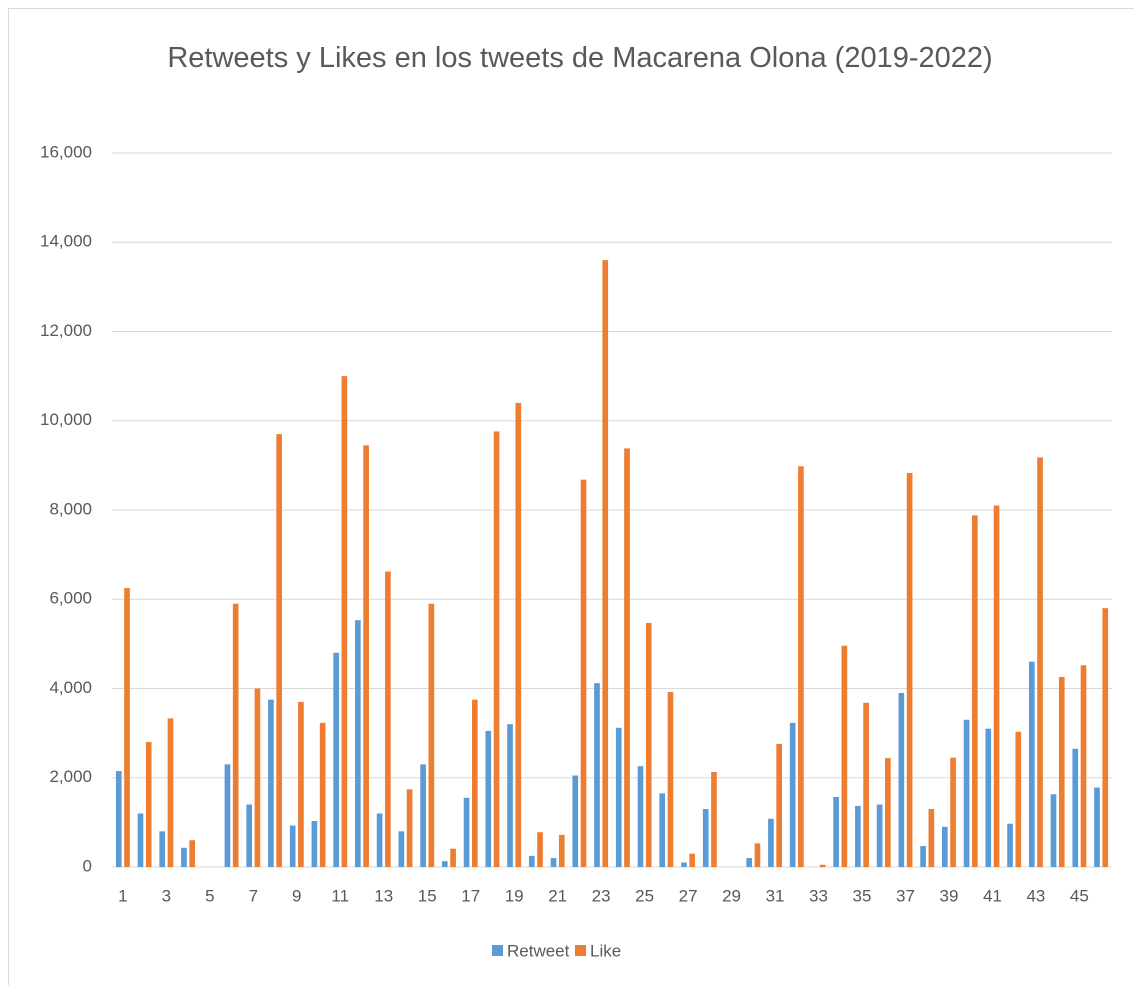  I want to click on x-tick-label: 35, so click(862, 895).